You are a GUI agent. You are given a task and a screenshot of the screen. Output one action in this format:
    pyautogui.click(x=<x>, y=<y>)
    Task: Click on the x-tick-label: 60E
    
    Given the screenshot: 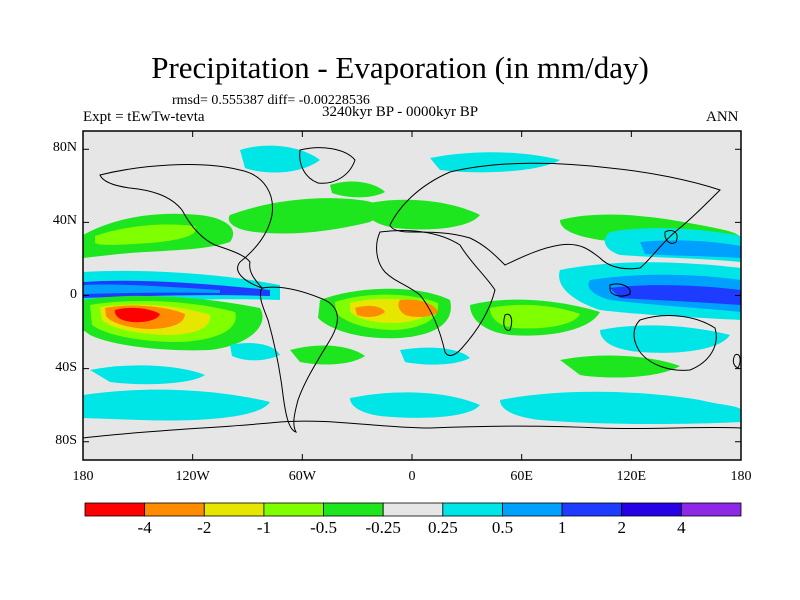 What is the action you would take?
    pyautogui.click(x=521, y=476)
    